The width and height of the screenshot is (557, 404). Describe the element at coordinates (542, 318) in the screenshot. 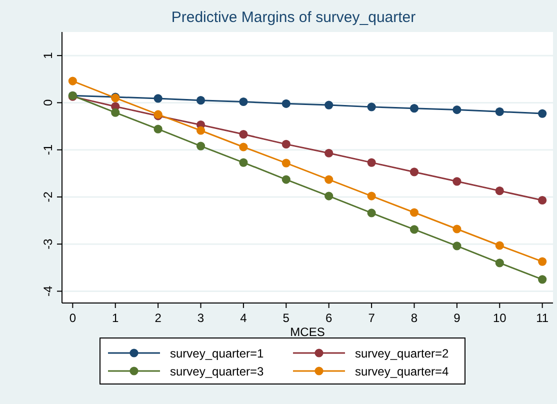

I see `x-tick-label: 11` at that location.